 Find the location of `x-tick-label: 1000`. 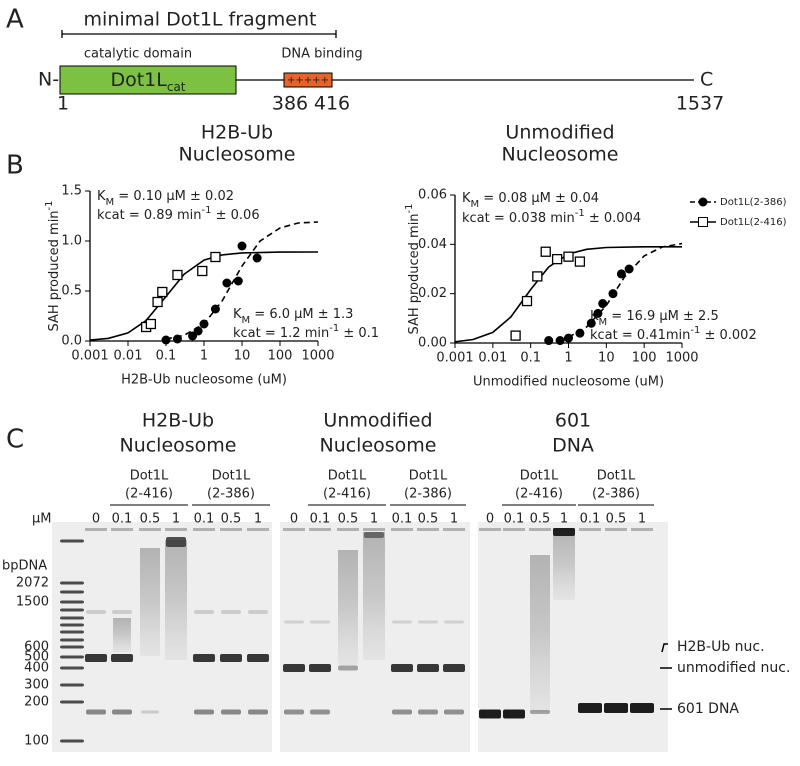

x-tick-label: 1000 is located at coordinates (681, 358).